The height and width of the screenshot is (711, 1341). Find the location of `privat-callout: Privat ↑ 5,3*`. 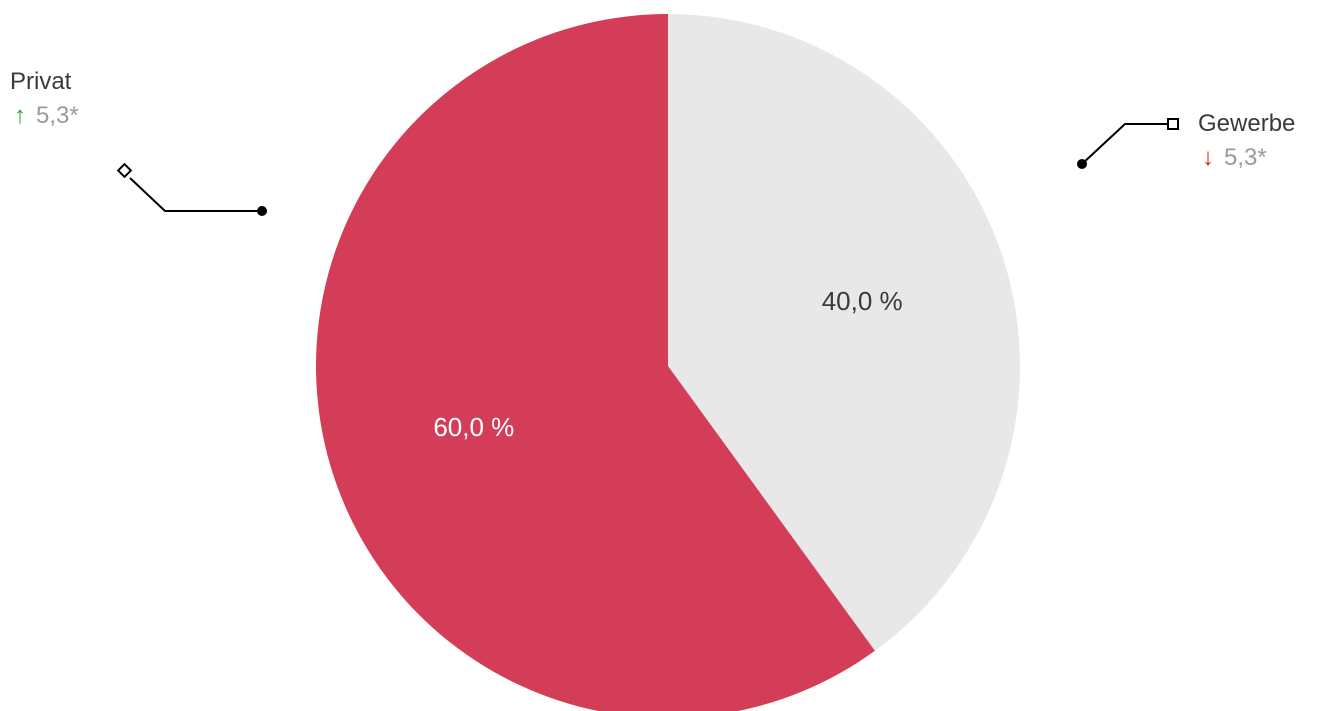

privat-callout: Privat ↑ 5,3* is located at coordinates (44, 99).